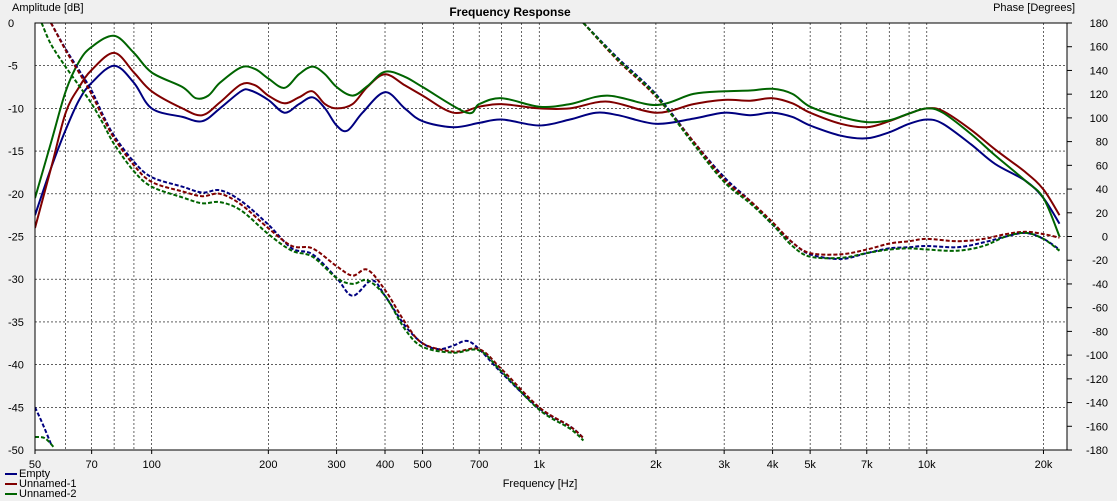 This screenshot has height=501, width=1117. What do you see at coordinates (539, 465) in the screenshot?
I see `x-tick-label: 1k` at bounding box center [539, 465].